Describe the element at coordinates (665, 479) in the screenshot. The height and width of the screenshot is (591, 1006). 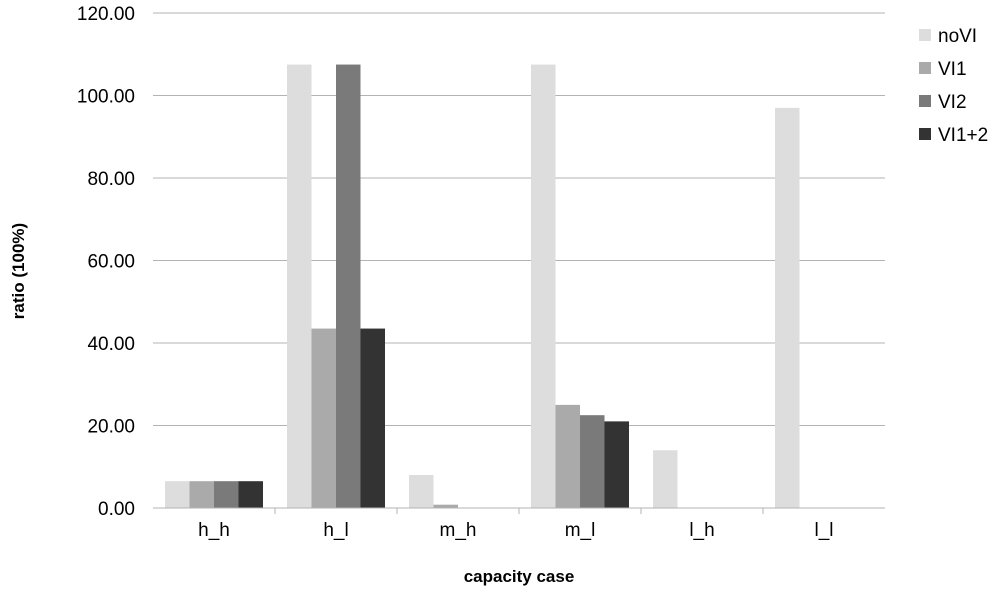
I see `bar-l_h-noVI` at that location.